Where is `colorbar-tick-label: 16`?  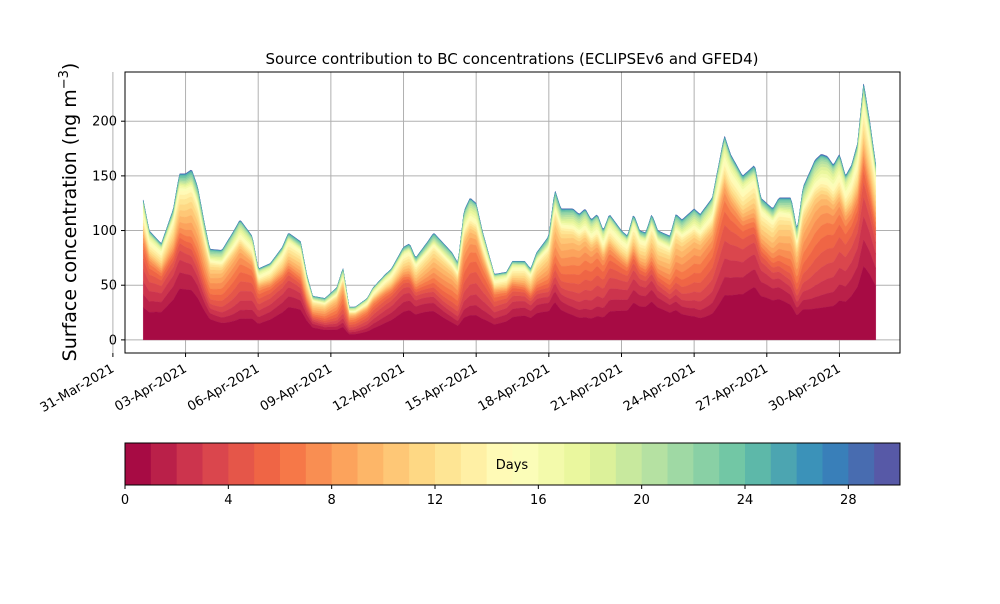
colorbar-tick-label: 16 is located at coordinates (538, 500).